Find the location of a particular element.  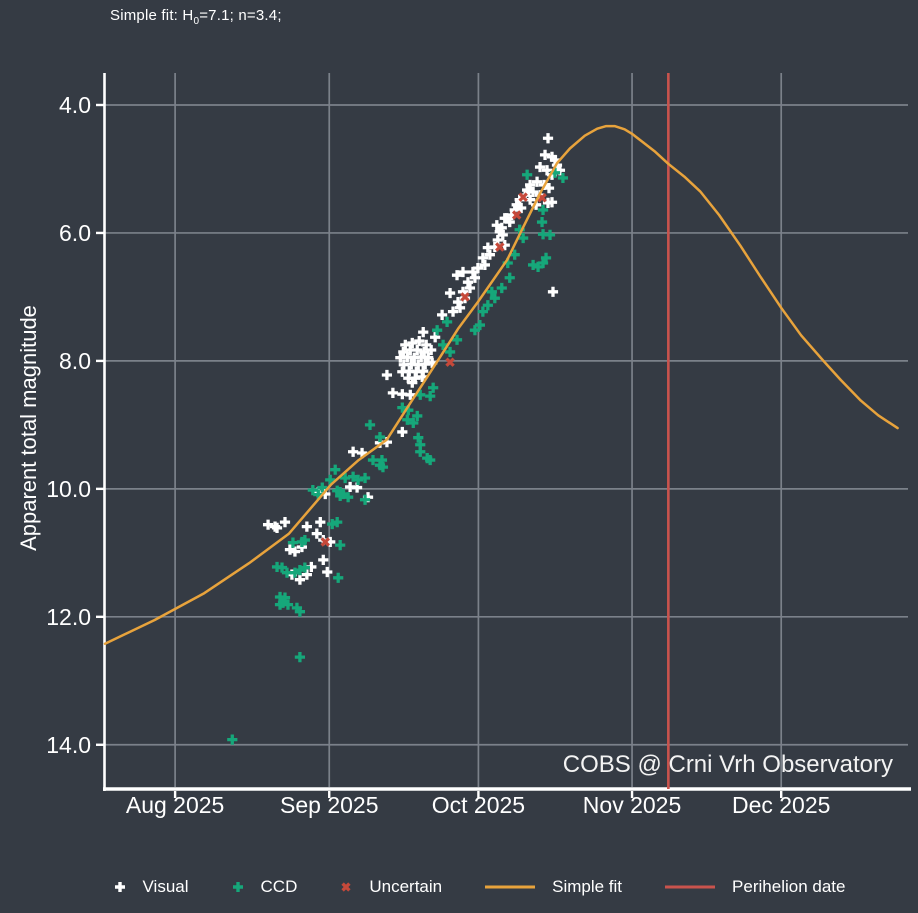

chart-title-suffix: =7.1; n=3.4; is located at coordinates (240, 15).